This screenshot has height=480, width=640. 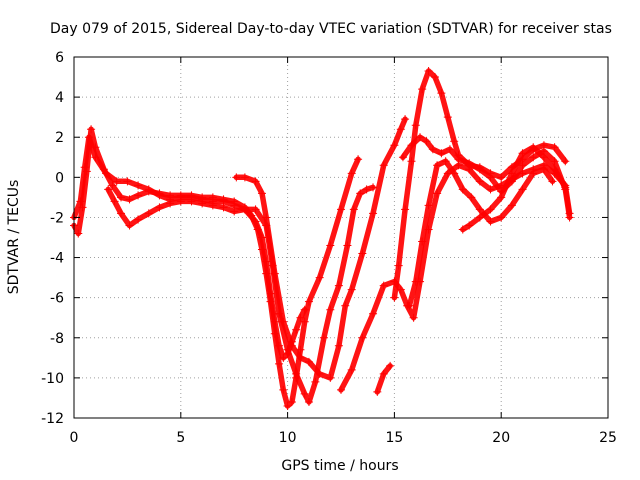 I want to click on y-tick-label: 0, so click(x=59, y=178).